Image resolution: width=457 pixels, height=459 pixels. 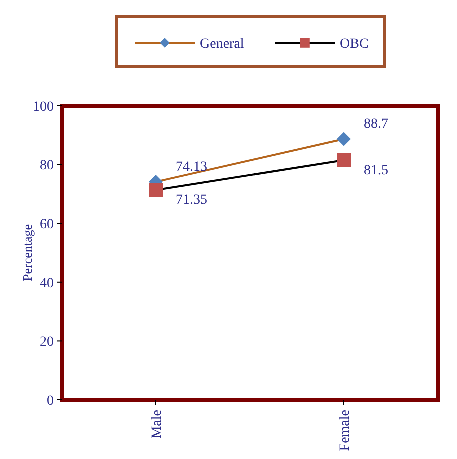 I want to click on data-label: 88.7, so click(x=376, y=124).